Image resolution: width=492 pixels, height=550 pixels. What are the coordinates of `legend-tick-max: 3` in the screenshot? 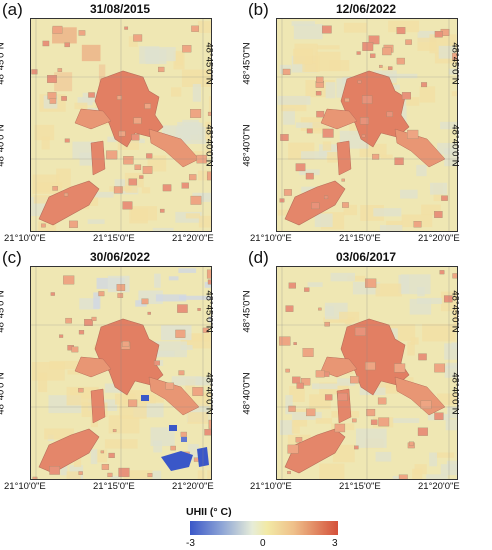 It's located at (335, 543).